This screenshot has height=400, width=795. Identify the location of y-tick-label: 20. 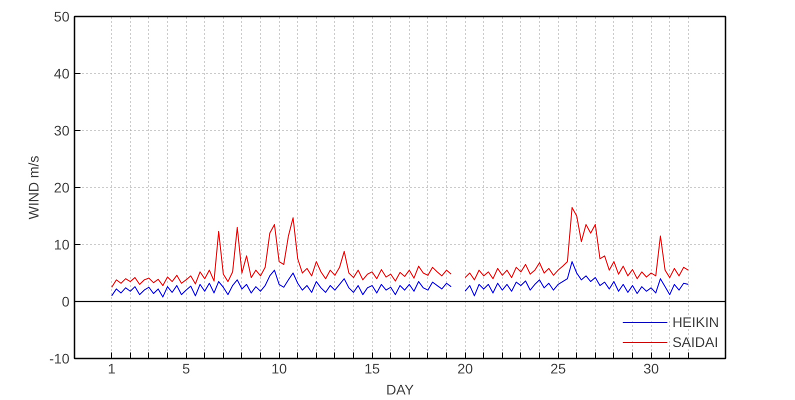
(62, 188).